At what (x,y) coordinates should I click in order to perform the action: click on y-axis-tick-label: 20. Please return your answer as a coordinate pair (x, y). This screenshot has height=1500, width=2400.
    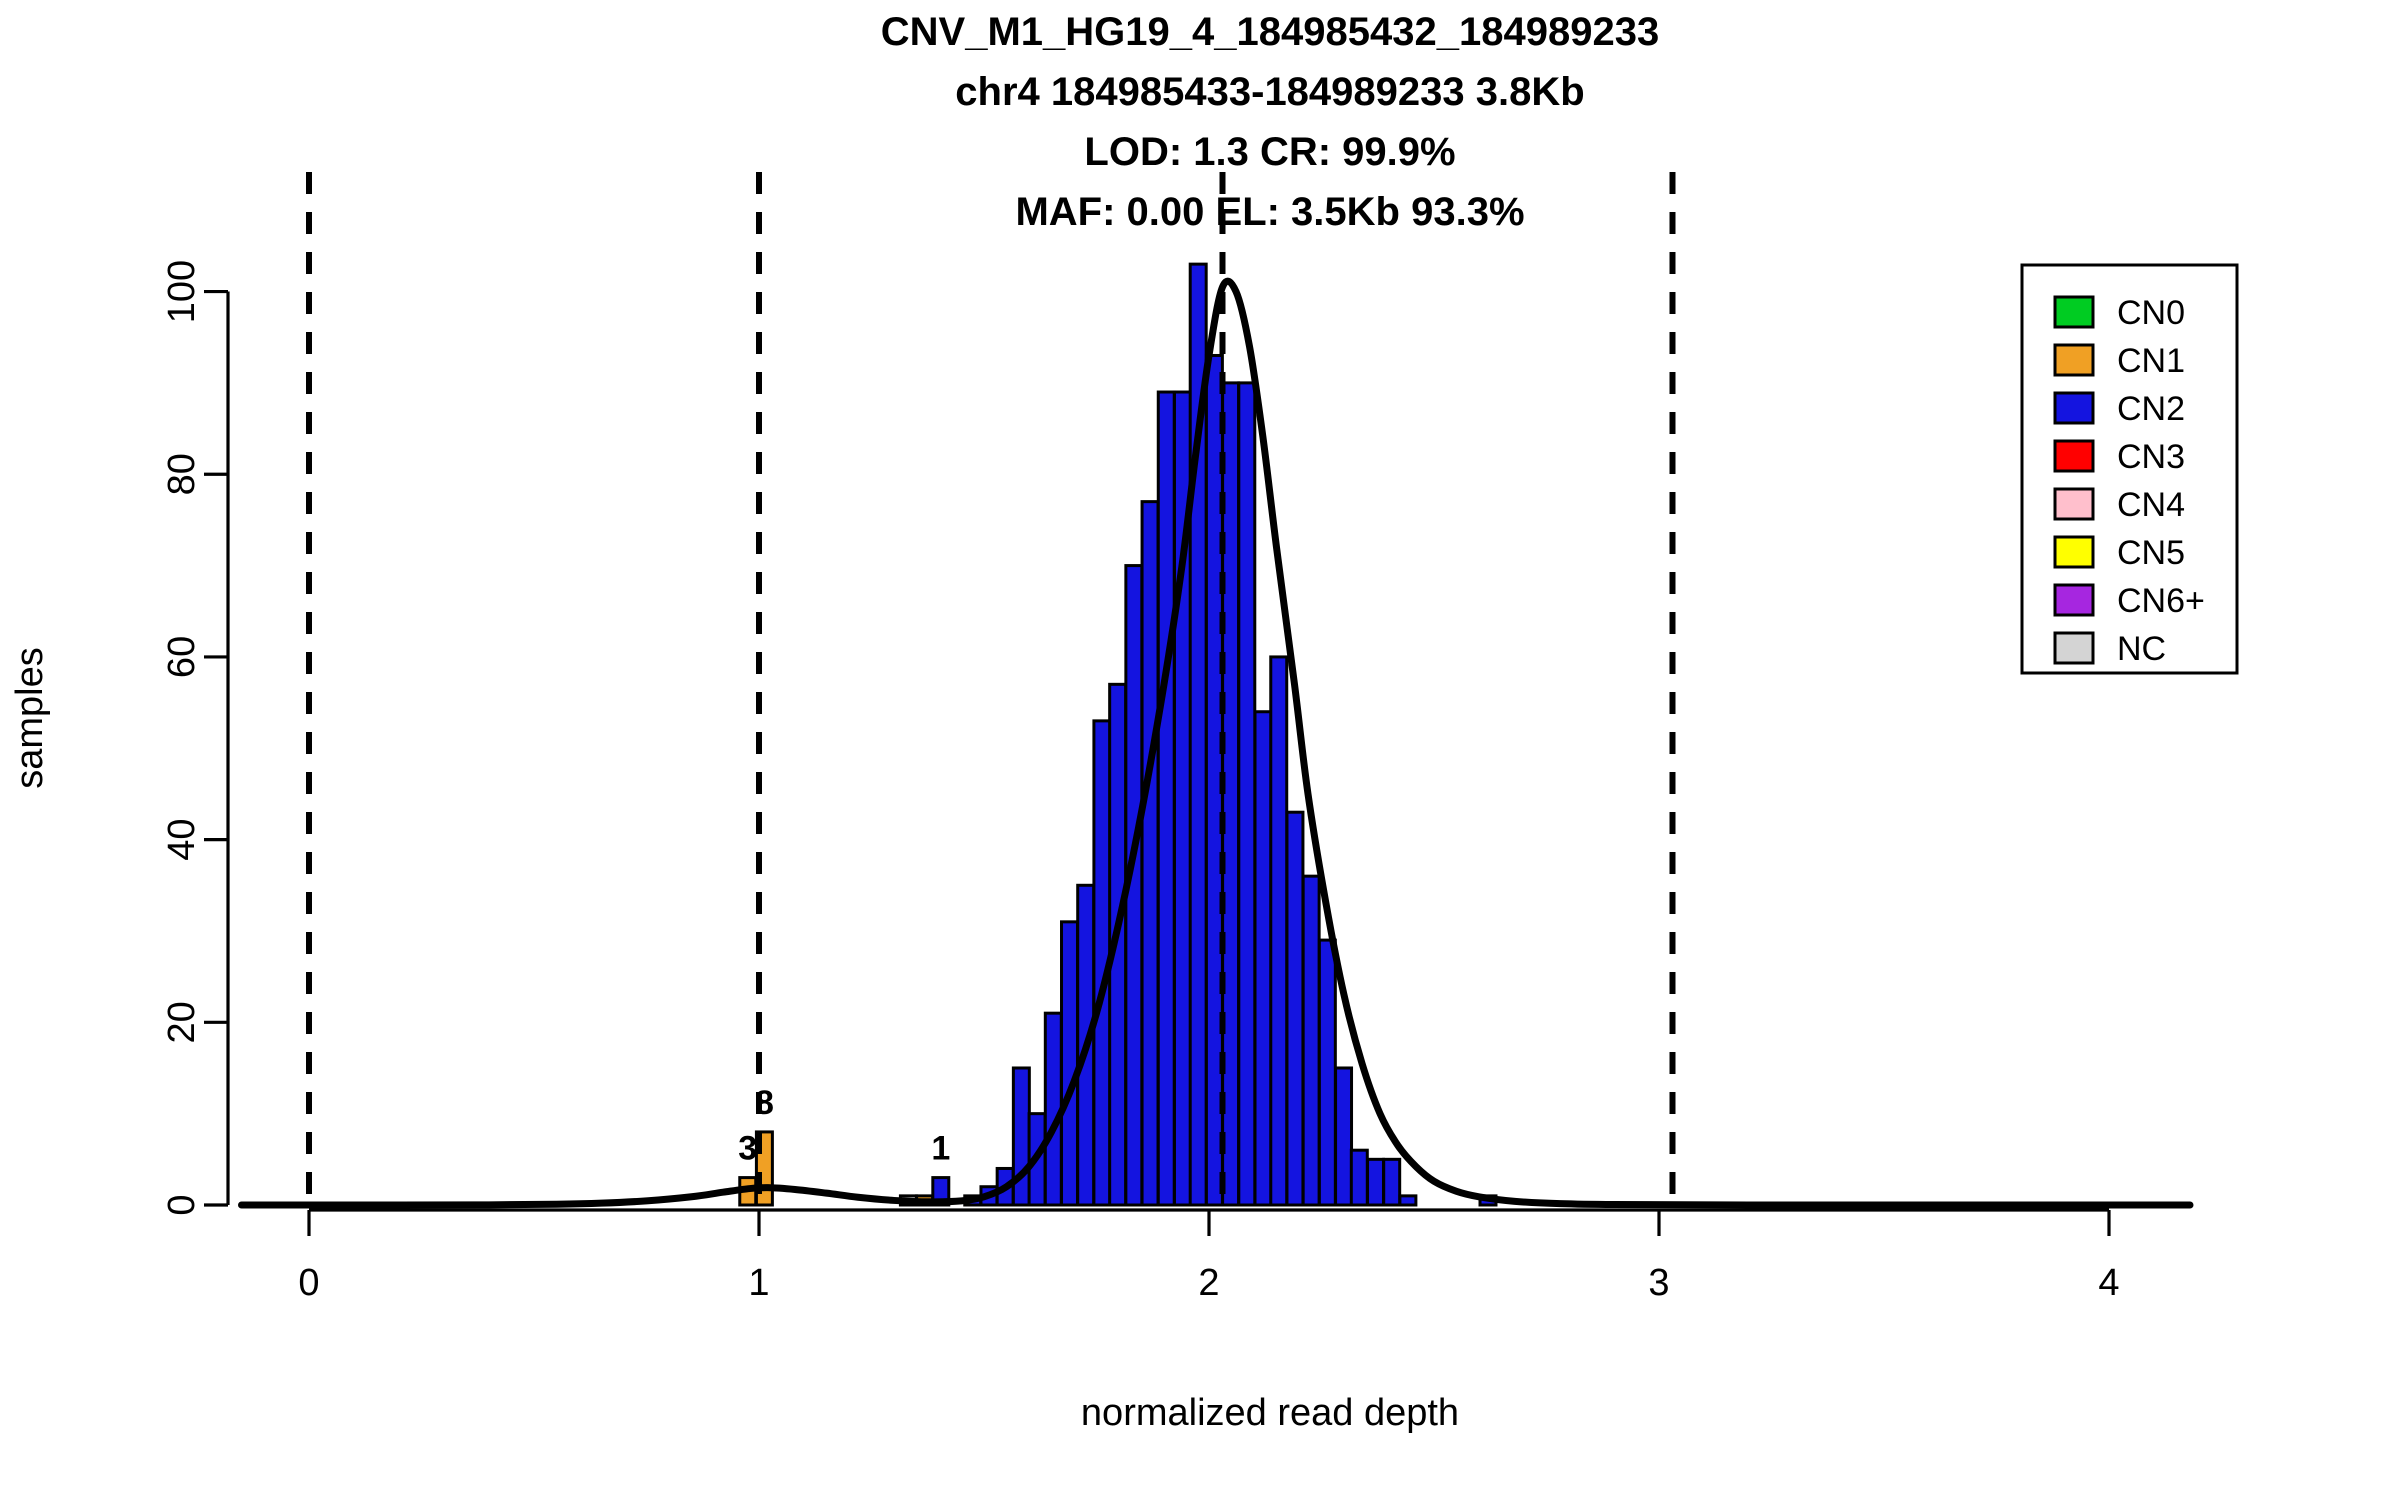
    Looking at the image, I should click on (182, 1022).